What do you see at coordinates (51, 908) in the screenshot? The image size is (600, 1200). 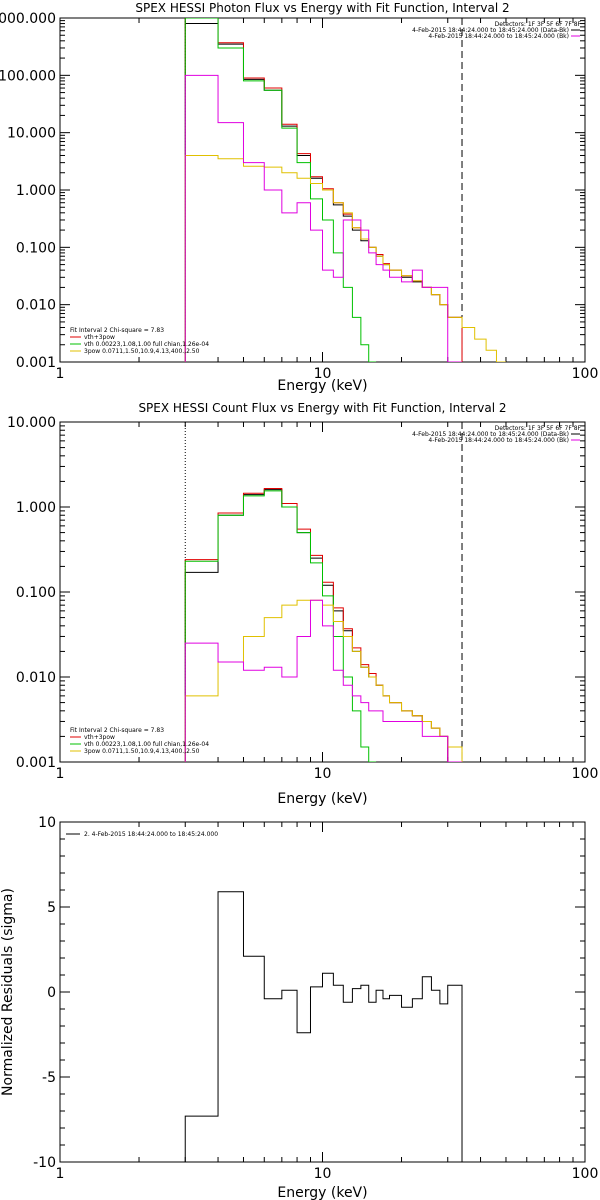 I see `y-tick-label: 5` at bounding box center [51, 908].